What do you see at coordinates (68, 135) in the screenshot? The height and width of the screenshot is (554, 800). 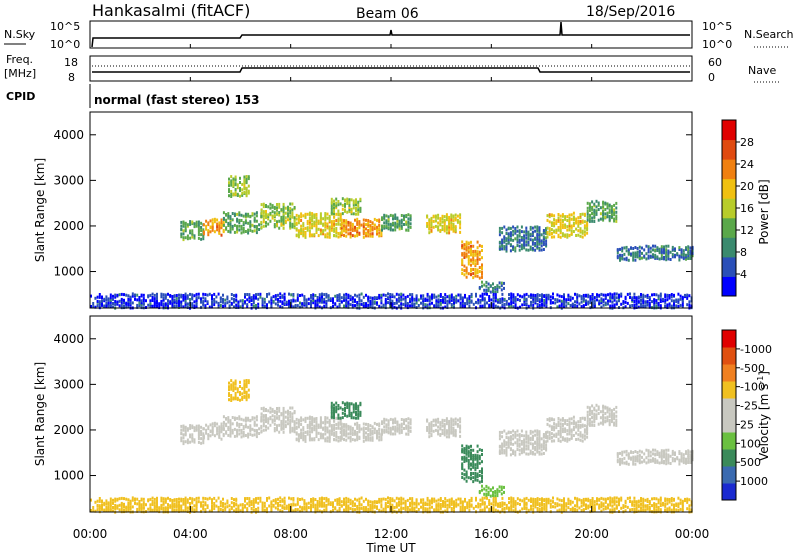 I see `power-ytick-label: 4000` at bounding box center [68, 135].